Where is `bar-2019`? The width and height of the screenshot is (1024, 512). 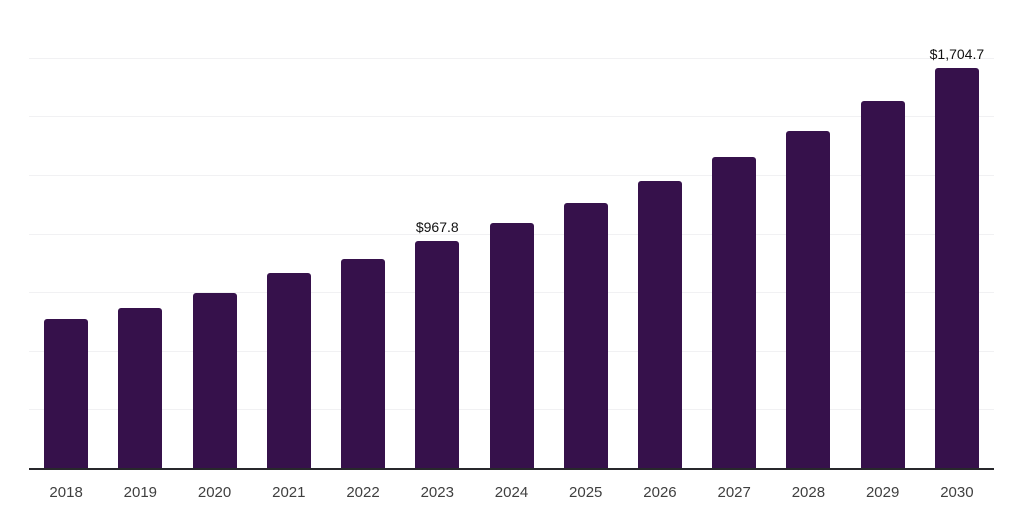
bar-2019 is located at coordinates (140, 388).